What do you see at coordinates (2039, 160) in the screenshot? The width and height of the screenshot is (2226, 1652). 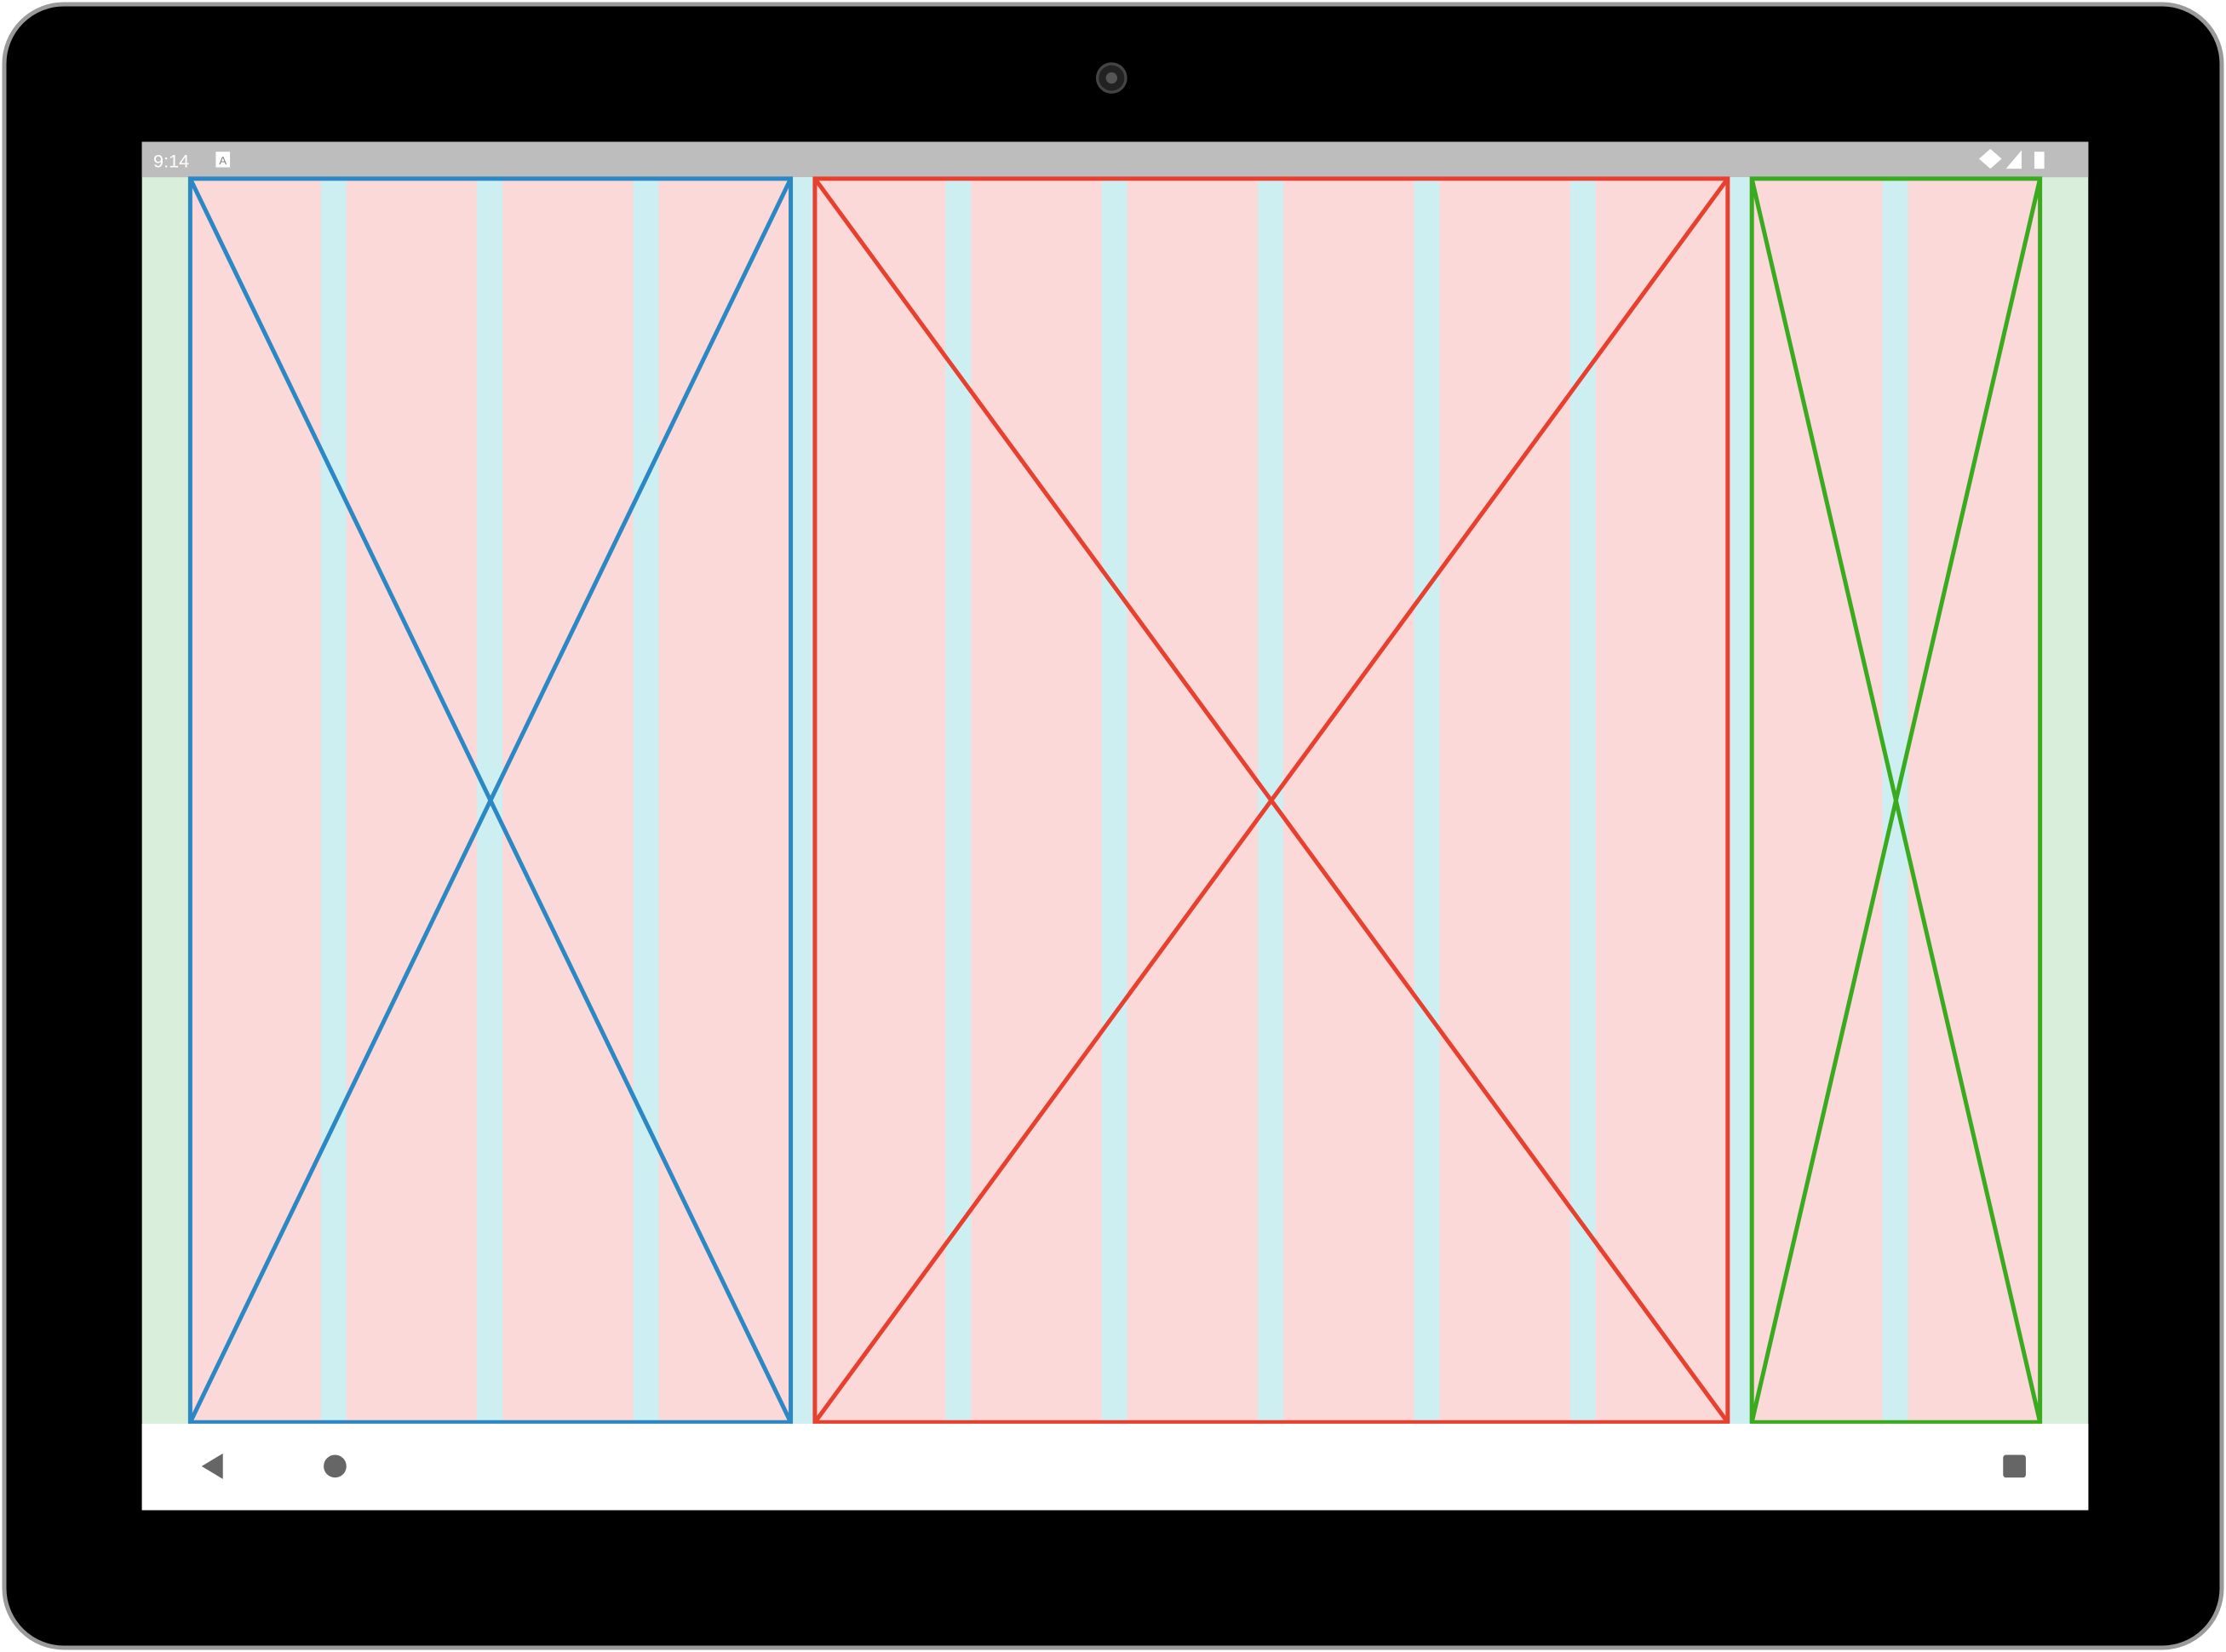 I see `battery-icon` at bounding box center [2039, 160].